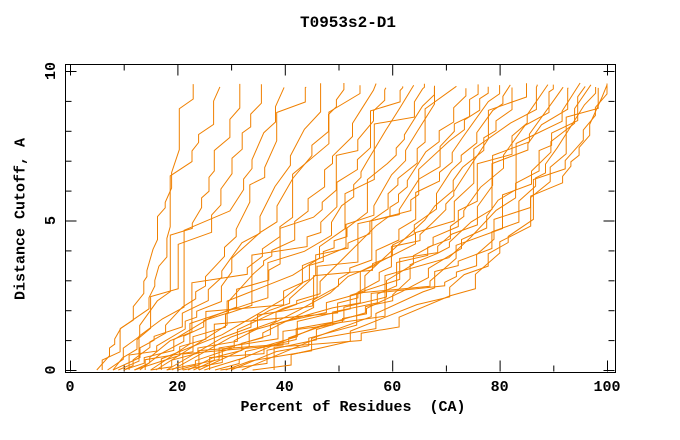 The image size is (680, 440). Describe the element at coordinates (177, 387) in the screenshot. I see `x-tick-label: 20` at that location.